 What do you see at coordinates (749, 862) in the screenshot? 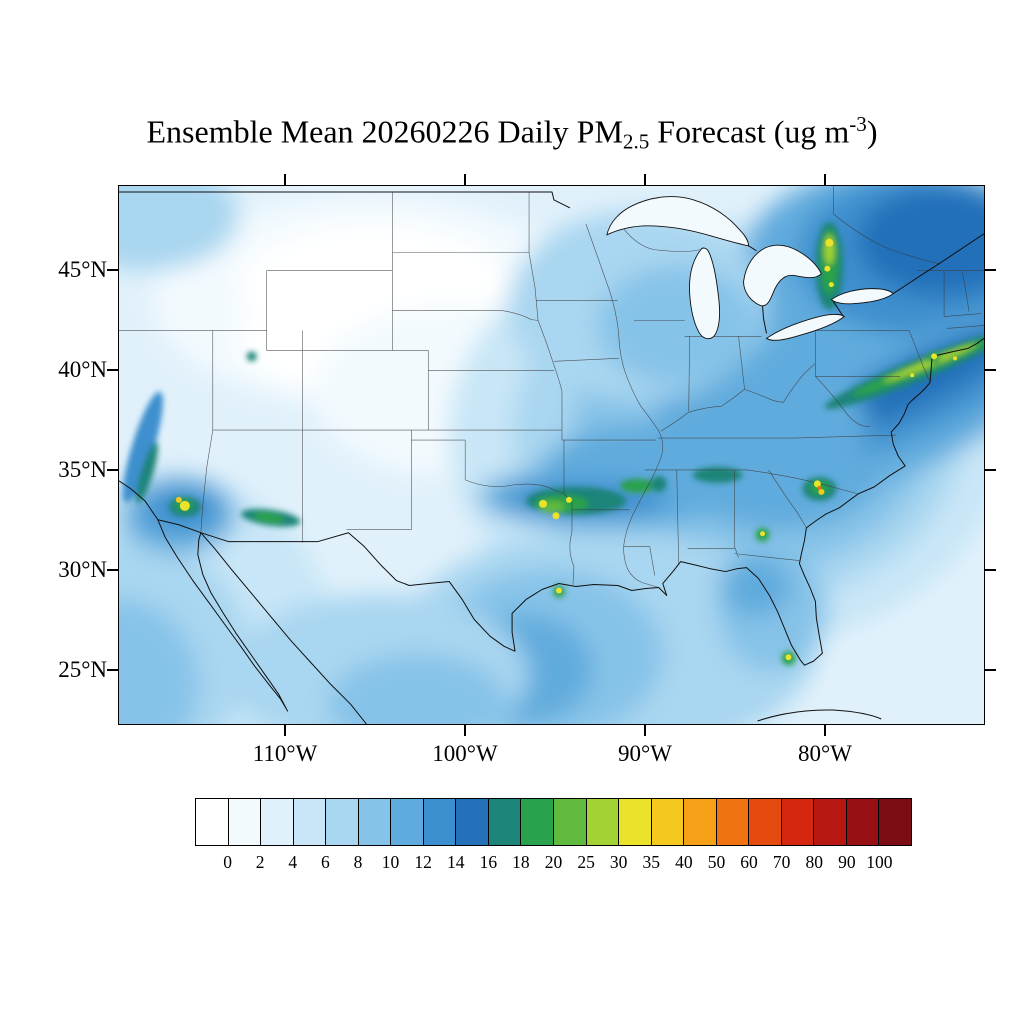
I see `colorbar-tick-label: 60` at bounding box center [749, 862].